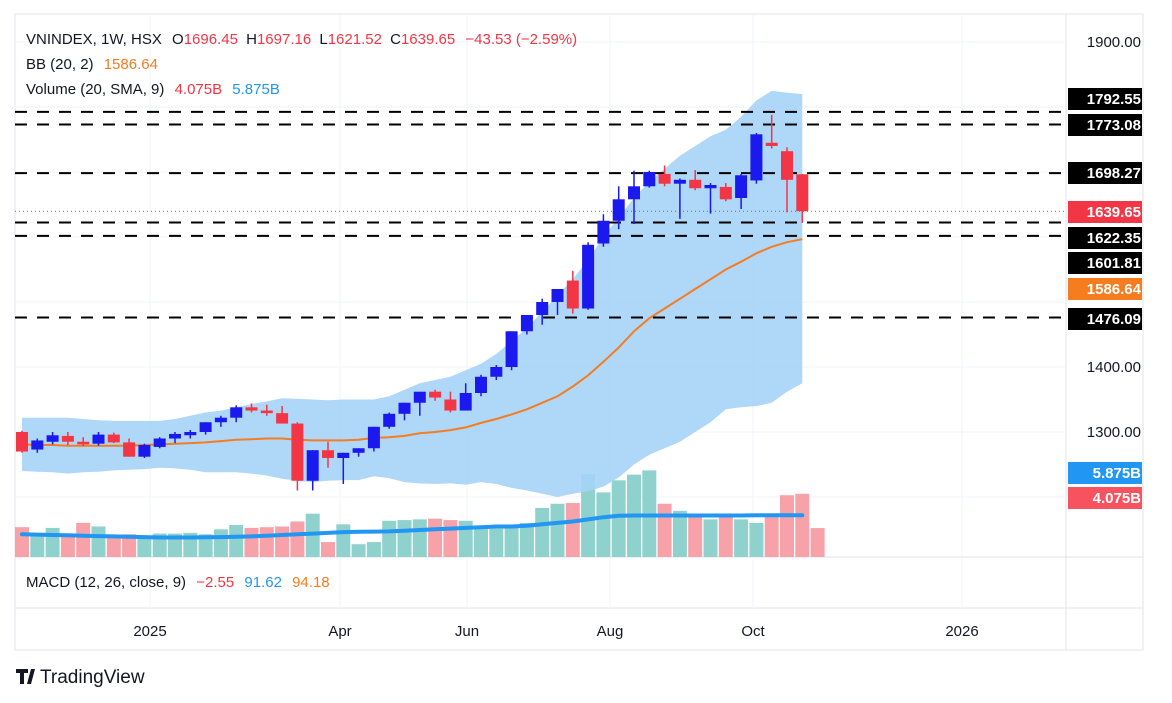 The height and width of the screenshot is (703, 1172). What do you see at coordinates (94, 39) in the screenshot?
I see `symbol-label: VNINDEX, 1W, HSX` at bounding box center [94, 39].